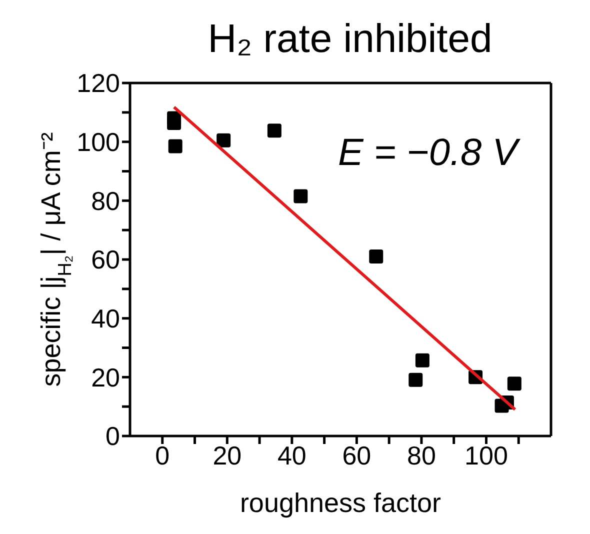  I want to click on x-axis-title: roughness factor, so click(341, 503).